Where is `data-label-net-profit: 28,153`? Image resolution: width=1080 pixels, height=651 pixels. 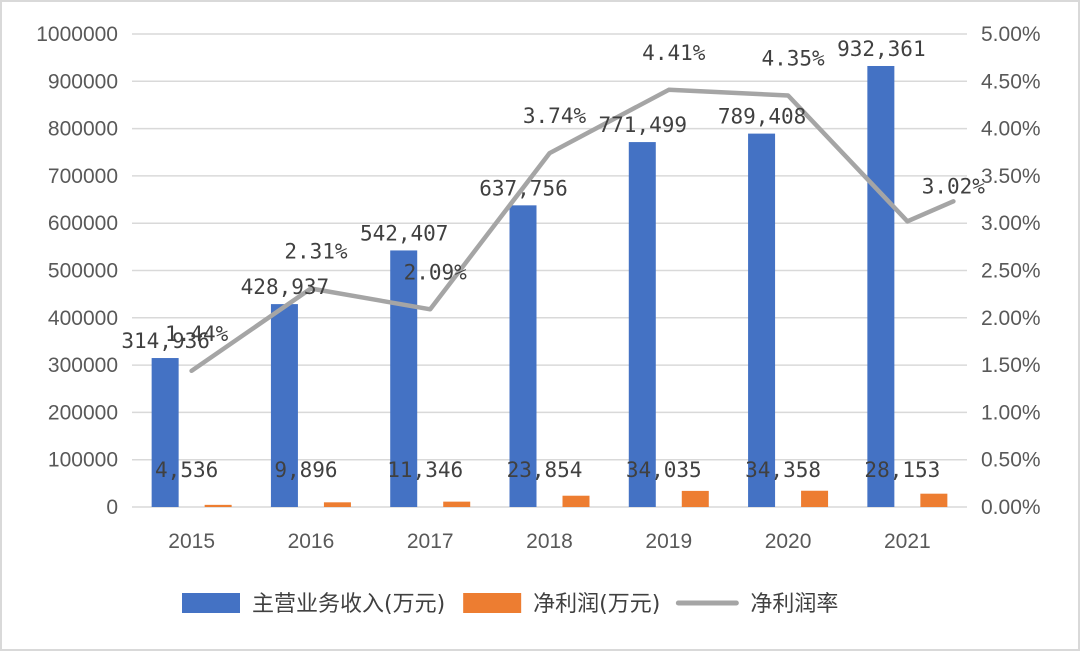
data-label-net-profit: 28,153 is located at coordinates (902, 470).